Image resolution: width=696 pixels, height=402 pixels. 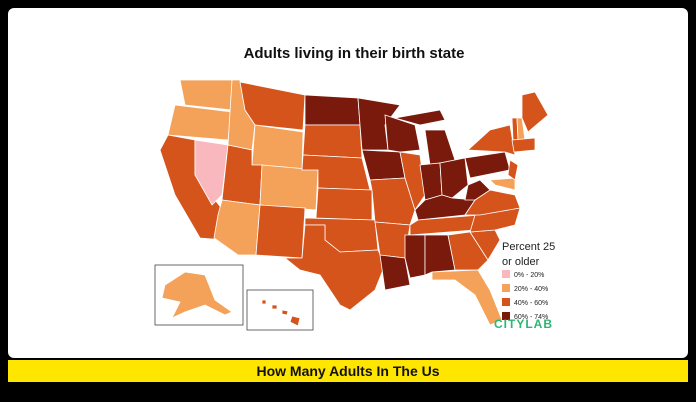 I want to click on caption: How Many Adults In The Us, so click(x=347, y=371).